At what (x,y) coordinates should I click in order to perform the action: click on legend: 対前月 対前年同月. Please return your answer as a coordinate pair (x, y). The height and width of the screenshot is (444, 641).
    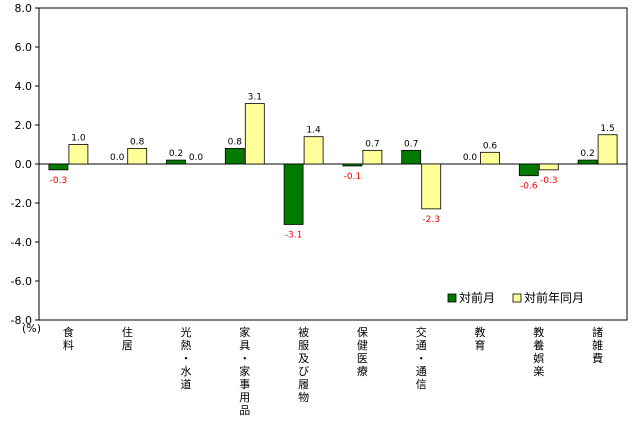
    Looking at the image, I should click on (515, 297).